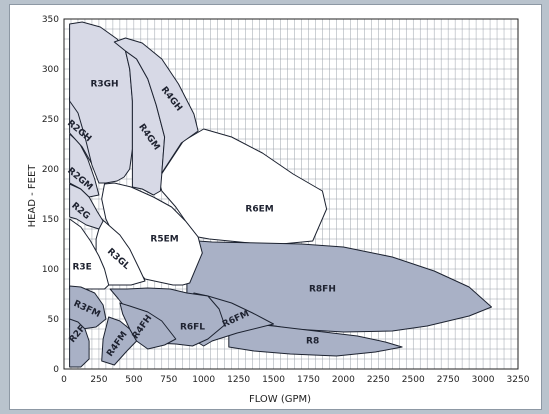 This screenshot has width=549, height=414. What do you see at coordinates (413, 380) in the screenshot?
I see `x-tick-label: 2500` at bounding box center [413, 380].